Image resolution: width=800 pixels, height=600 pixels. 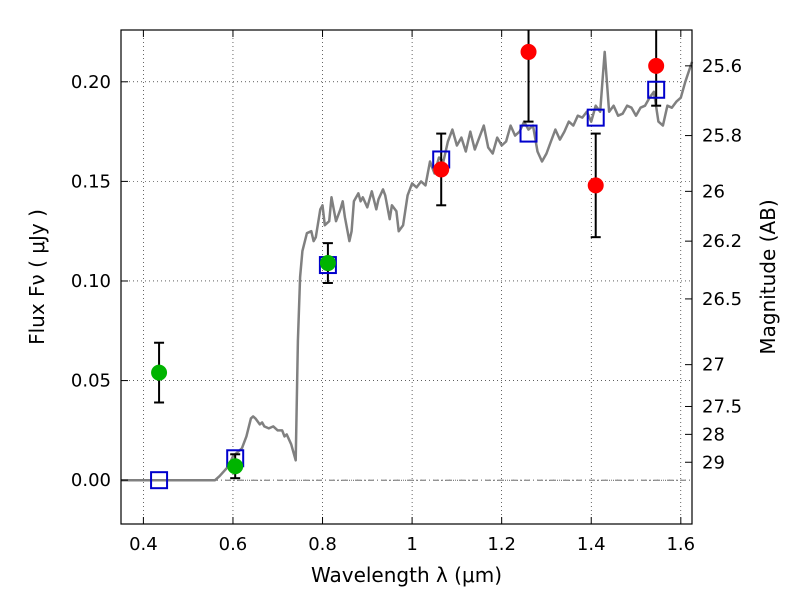 What do you see at coordinates (680, 544) in the screenshot?
I see `x-tick-label: 1.6` at bounding box center [680, 544].